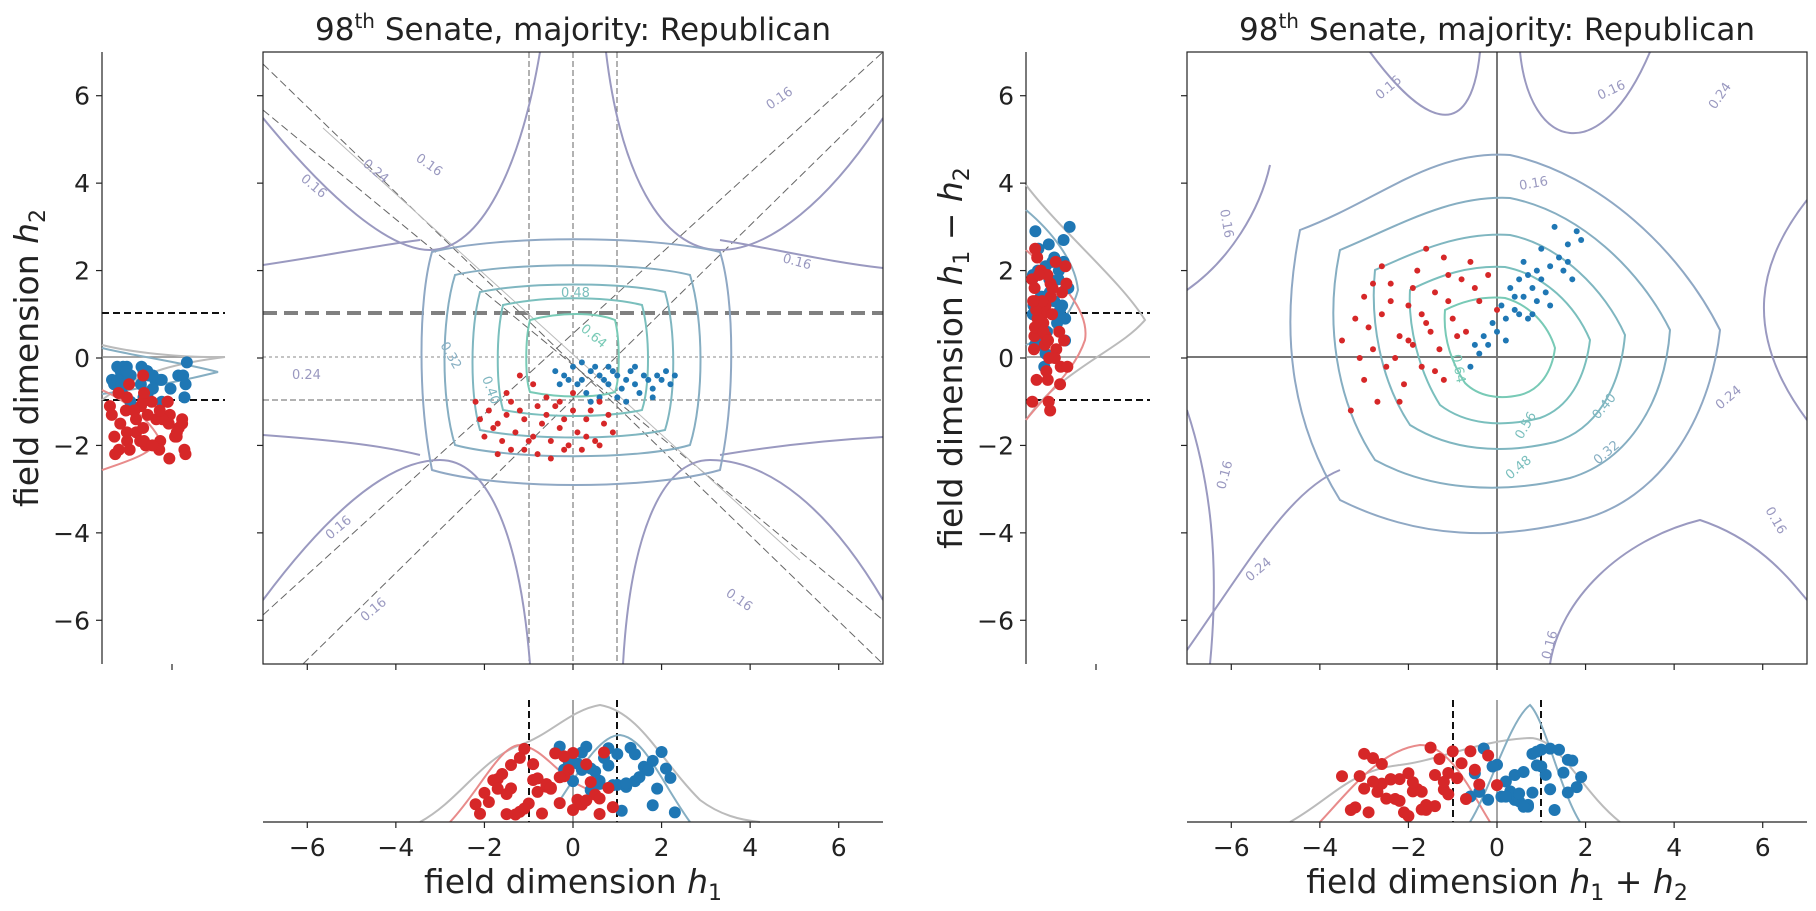  What do you see at coordinates (1006, 358) in the screenshot?
I see `y-tick-label: 0` at bounding box center [1006, 358].